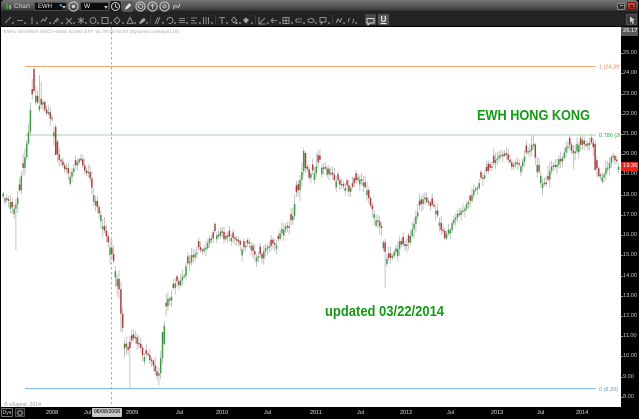 The height and width of the screenshot is (419, 639). What do you see at coordinates (609, 136) in the screenshot?
I see `svg-text: 0.786 (20.9` at bounding box center [609, 136].